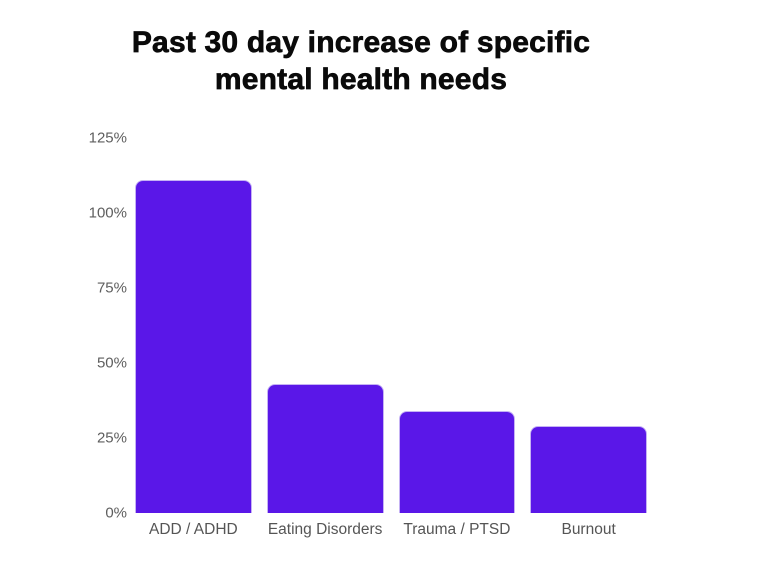 The width and height of the screenshot is (768, 576). I want to click on bar-trauma-ptsd, so click(457, 462).